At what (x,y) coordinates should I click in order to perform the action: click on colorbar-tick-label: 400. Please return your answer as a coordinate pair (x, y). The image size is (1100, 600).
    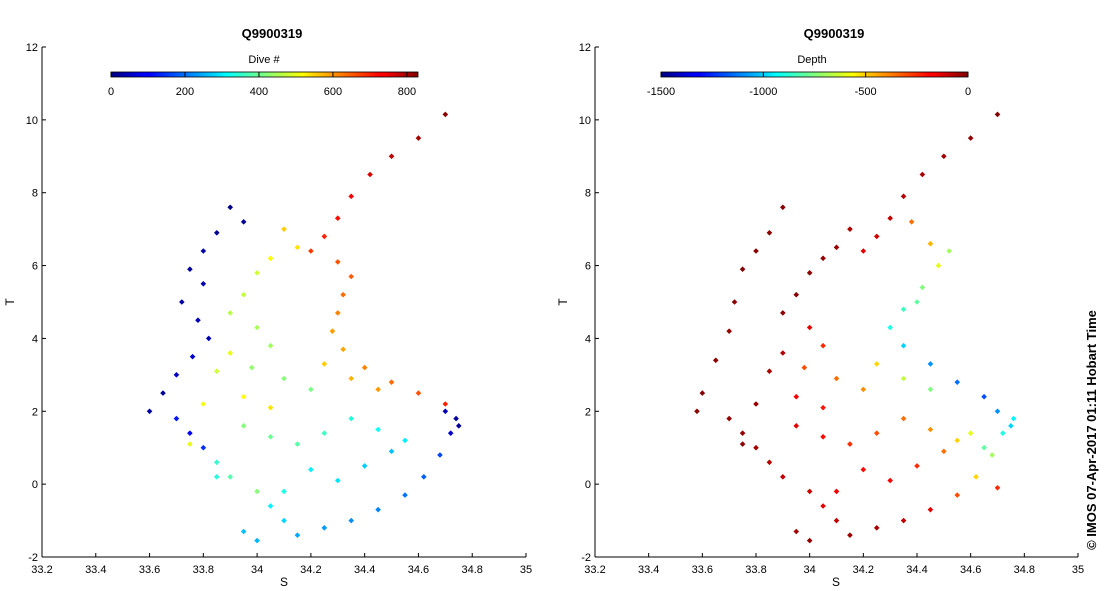
    Looking at the image, I should click on (259, 92).